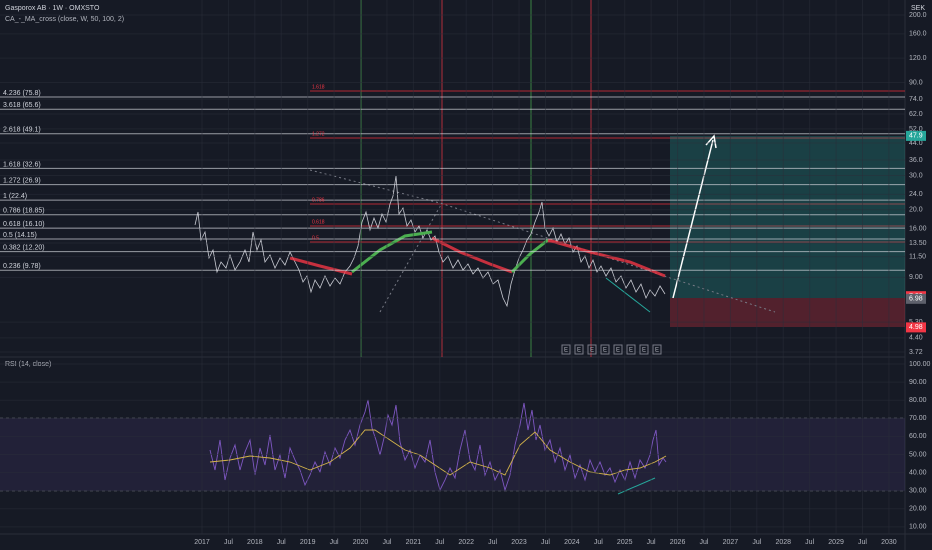 The height and width of the screenshot is (550, 932). Describe the element at coordinates (916, 277) in the screenshot. I see `price-tick-label: 9.00` at that location.